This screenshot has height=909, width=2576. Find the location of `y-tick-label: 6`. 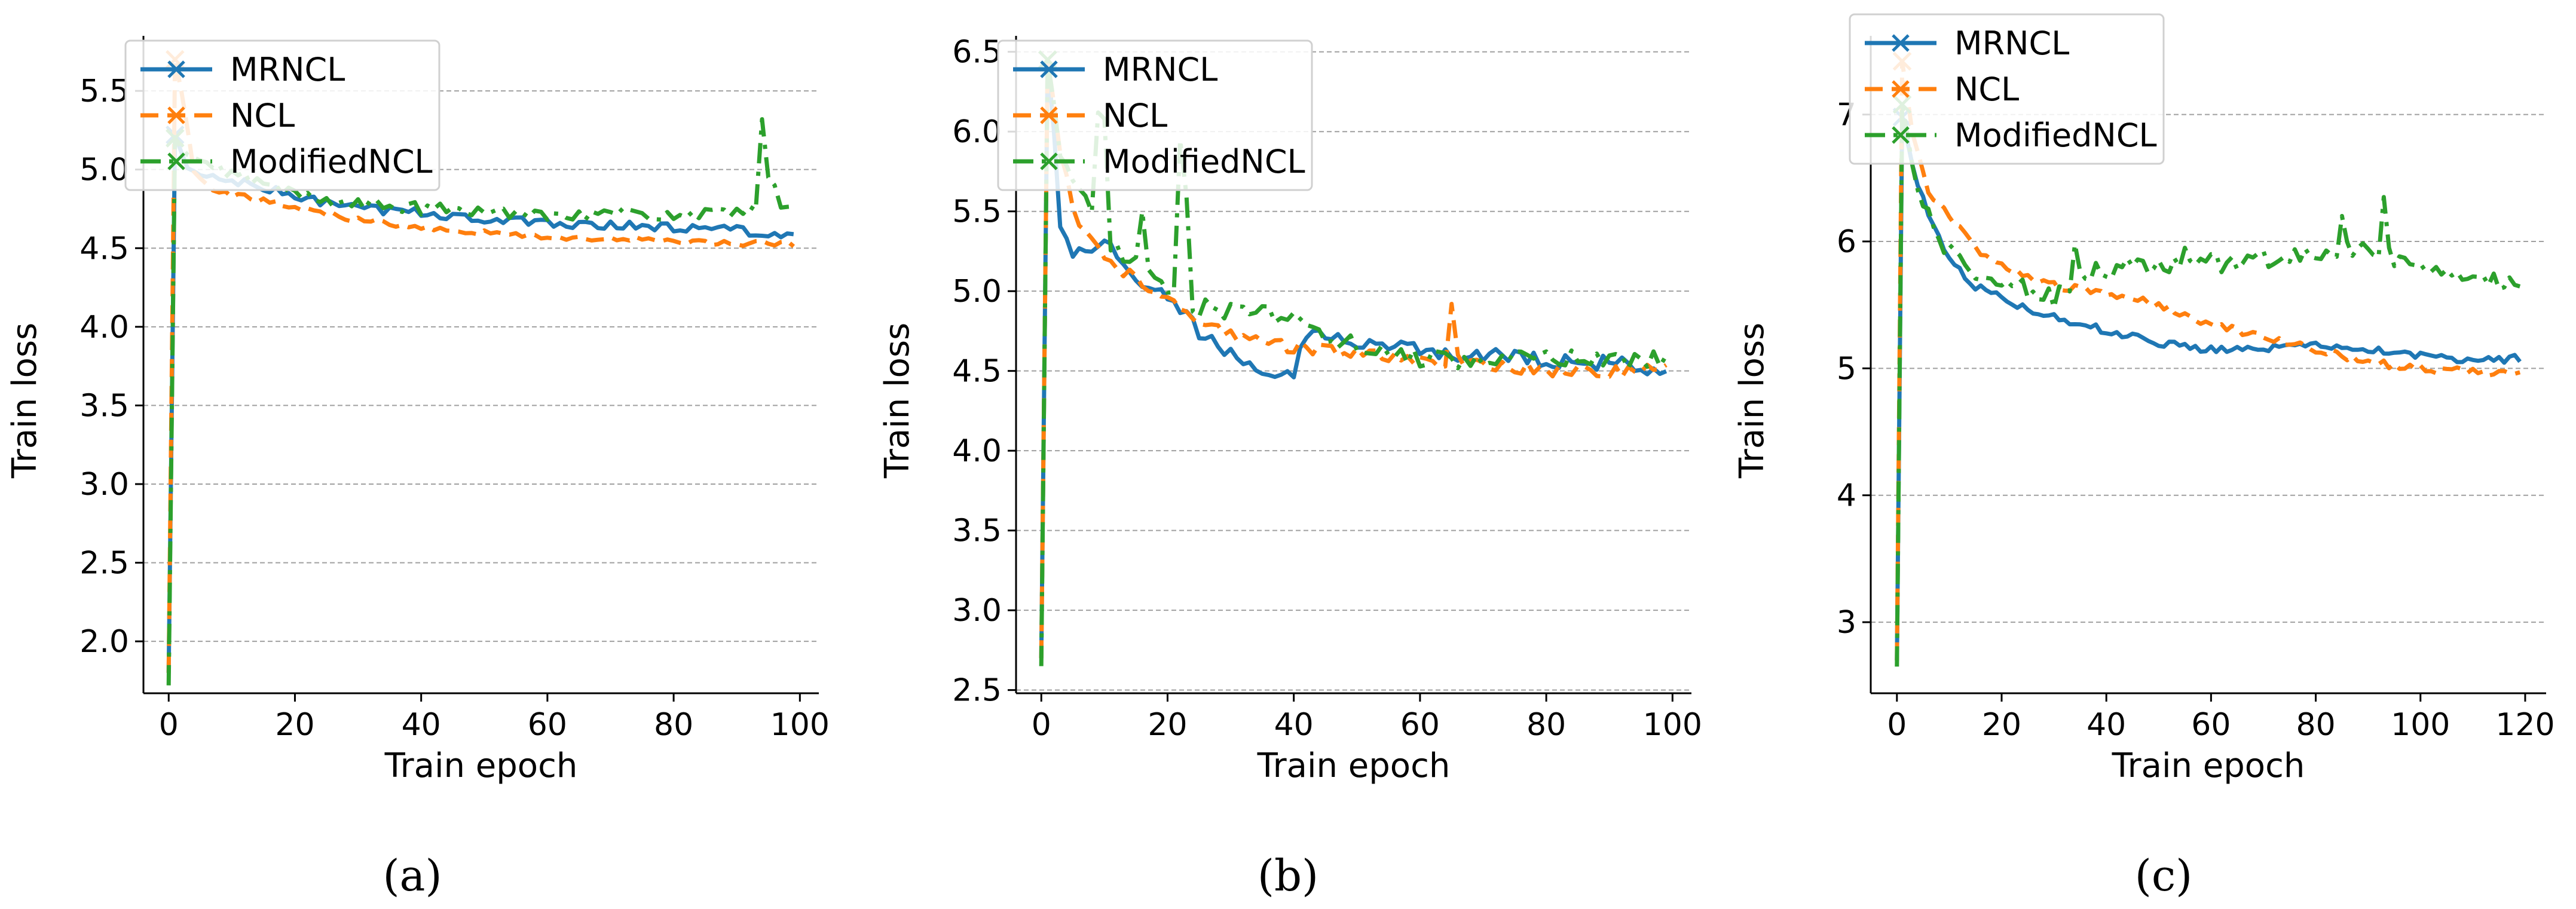

y-tick-label: 6 is located at coordinates (1846, 242).